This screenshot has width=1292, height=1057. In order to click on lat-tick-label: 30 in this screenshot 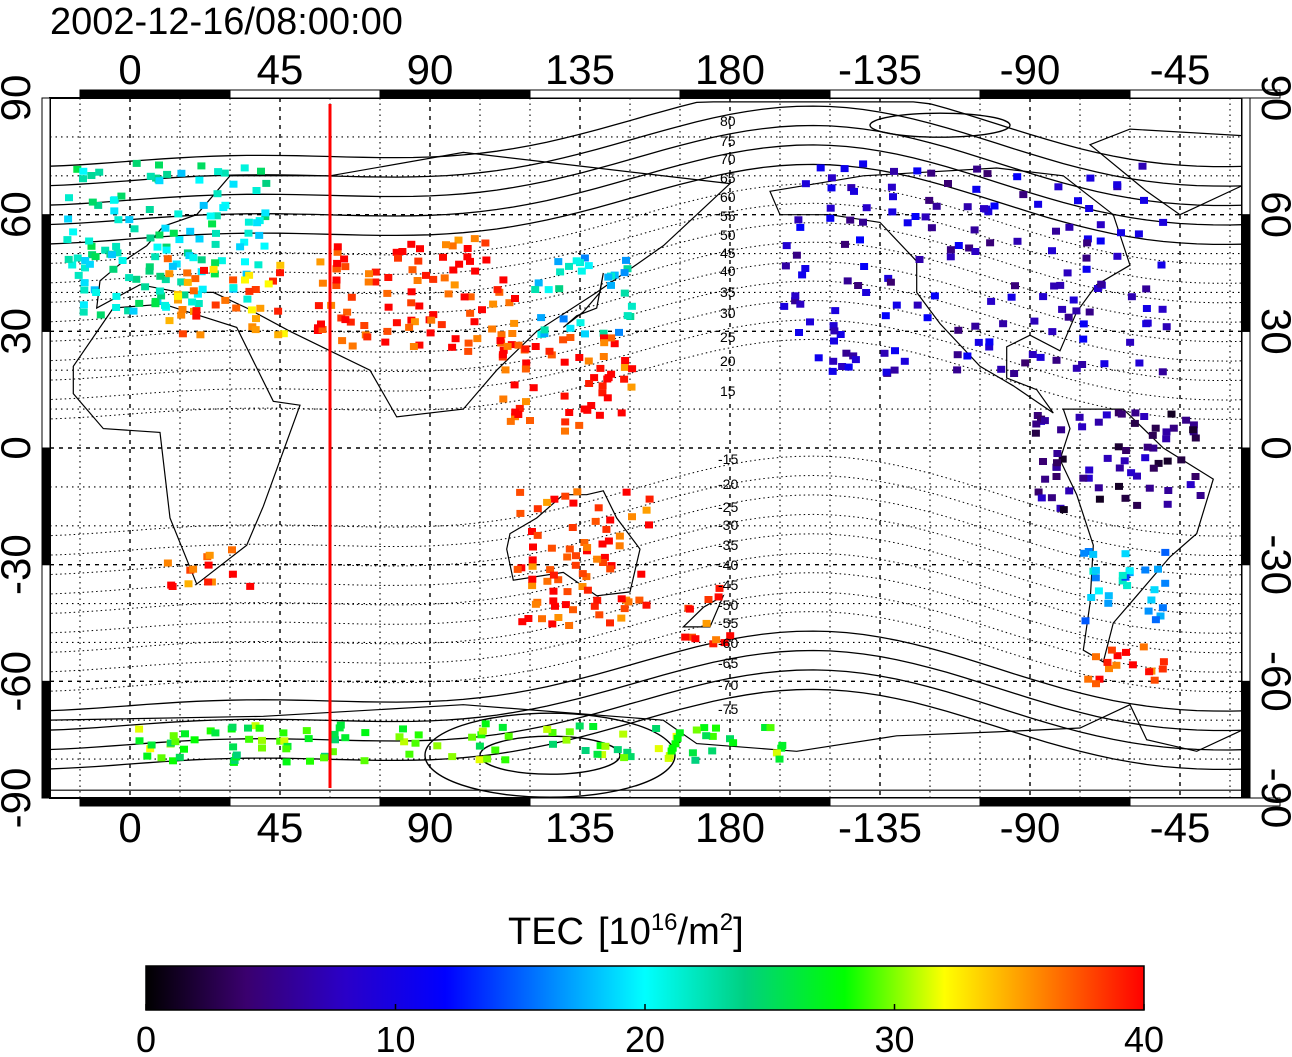, I will do `click(1272, 331)`.